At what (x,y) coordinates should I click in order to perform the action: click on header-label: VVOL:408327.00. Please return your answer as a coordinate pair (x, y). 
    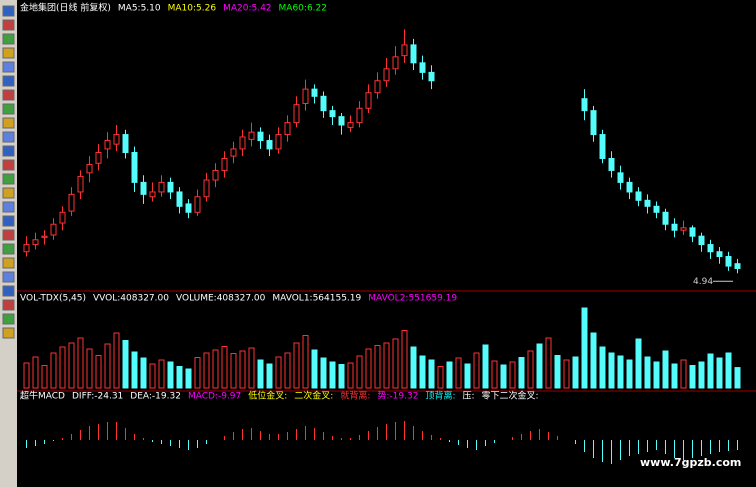
    Looking at the image, I should click on (131, 299).